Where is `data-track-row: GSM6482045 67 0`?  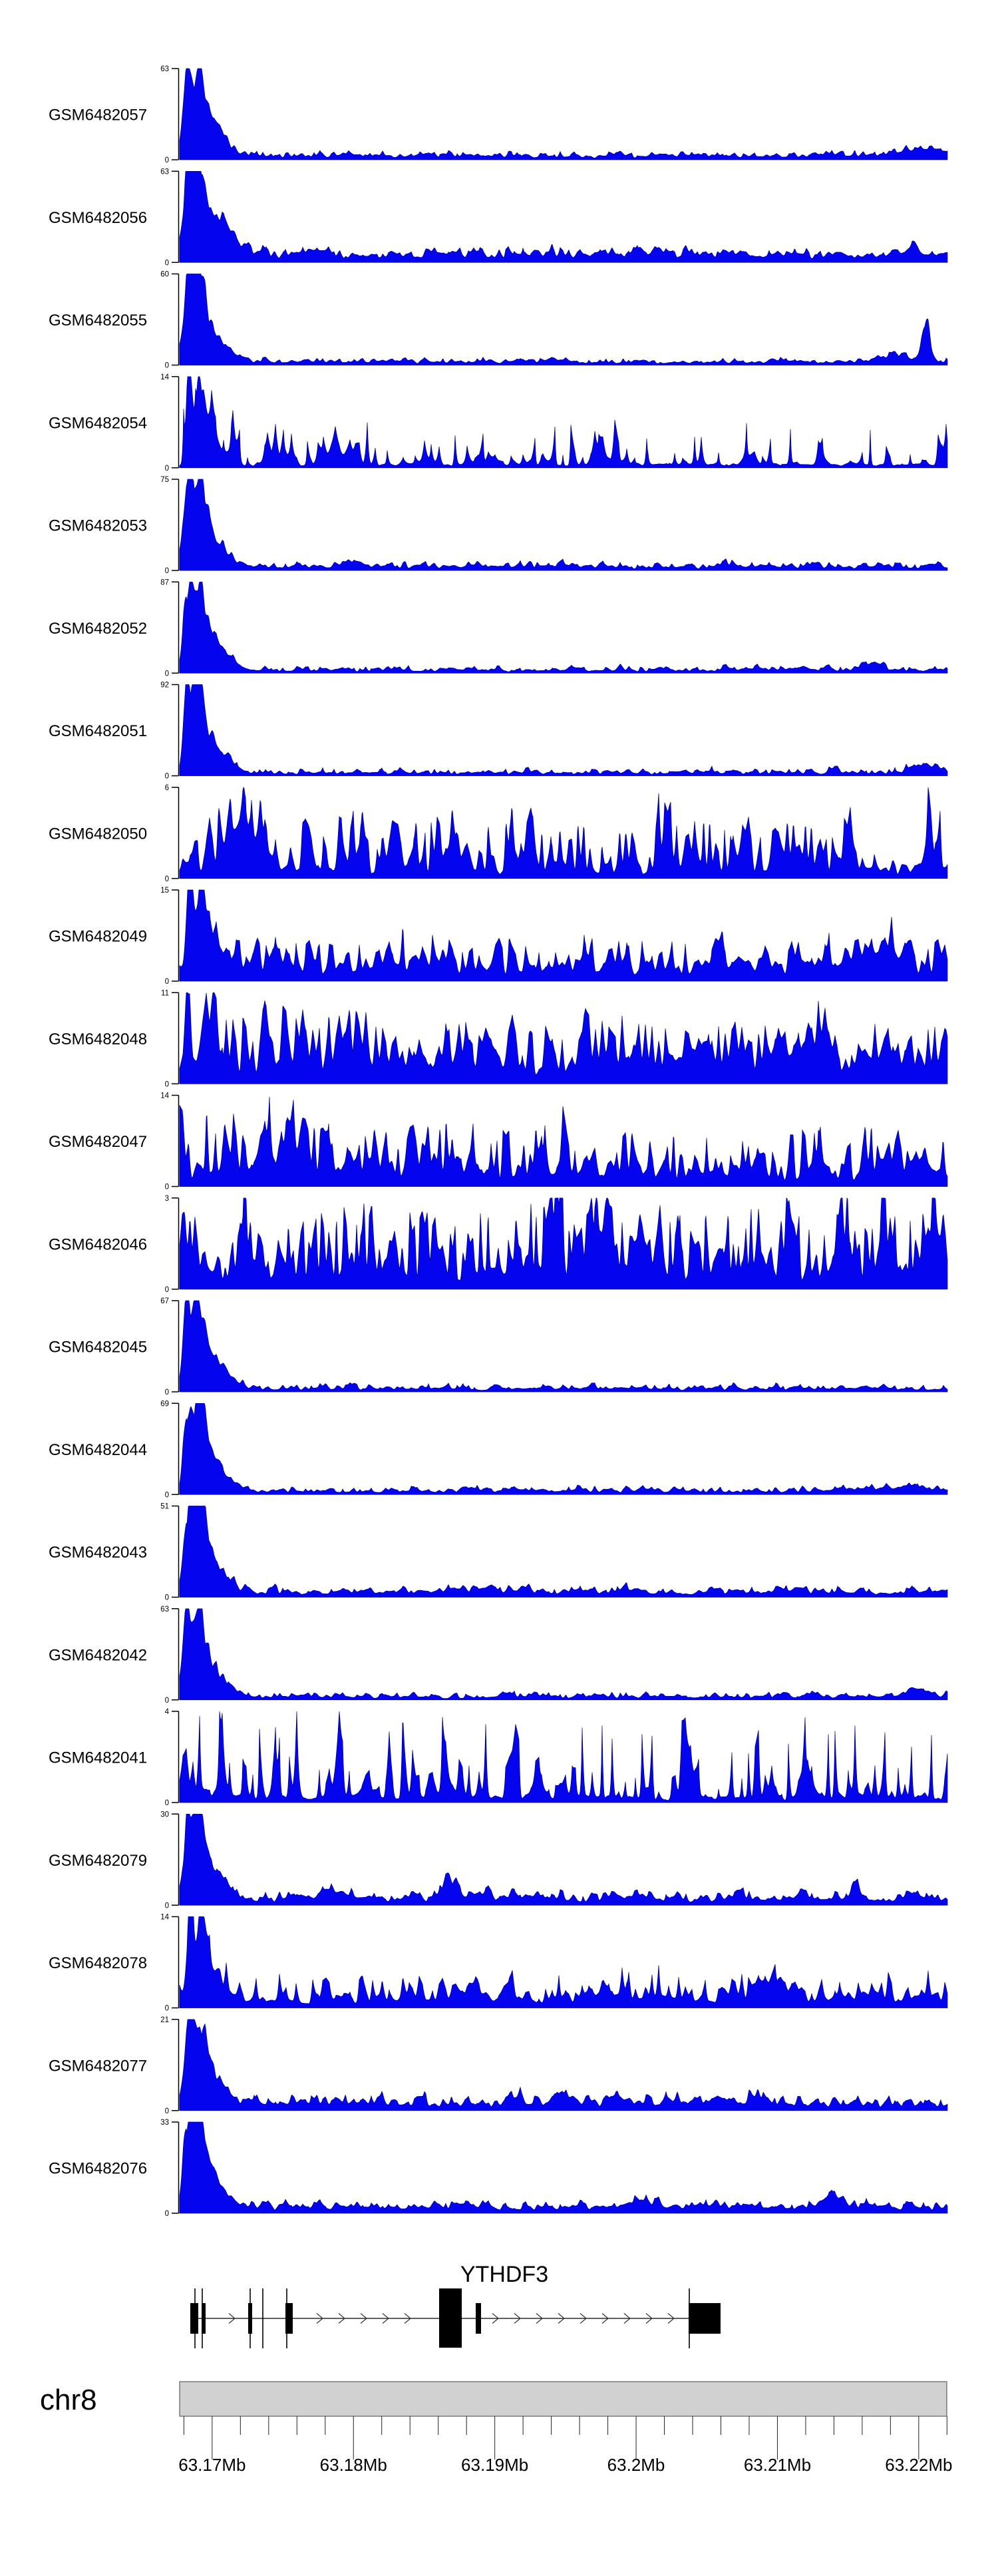
data-track-row: GSM6482045 67 0 is located at coordinates (498, 1346).